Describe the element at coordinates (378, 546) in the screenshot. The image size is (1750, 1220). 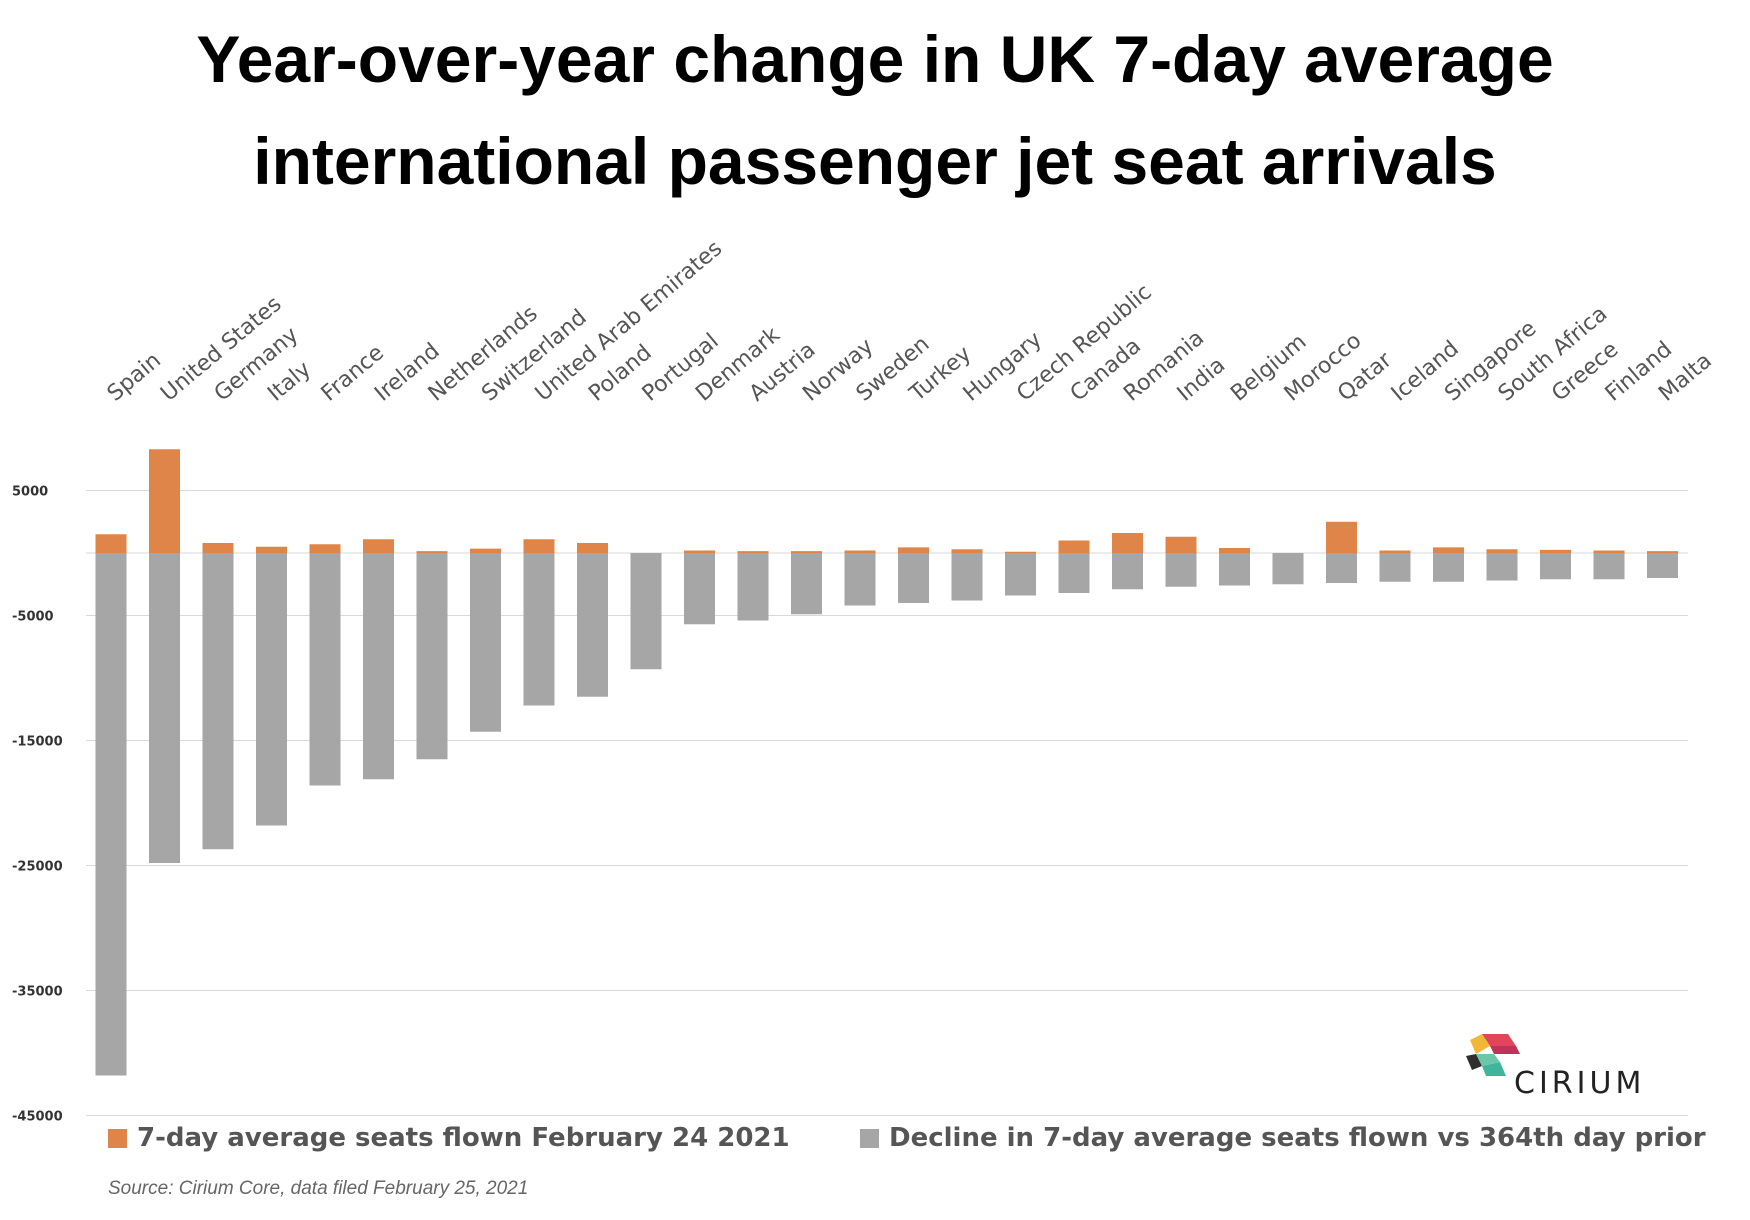
I see `bar-seats-flown-ireland` at that location.